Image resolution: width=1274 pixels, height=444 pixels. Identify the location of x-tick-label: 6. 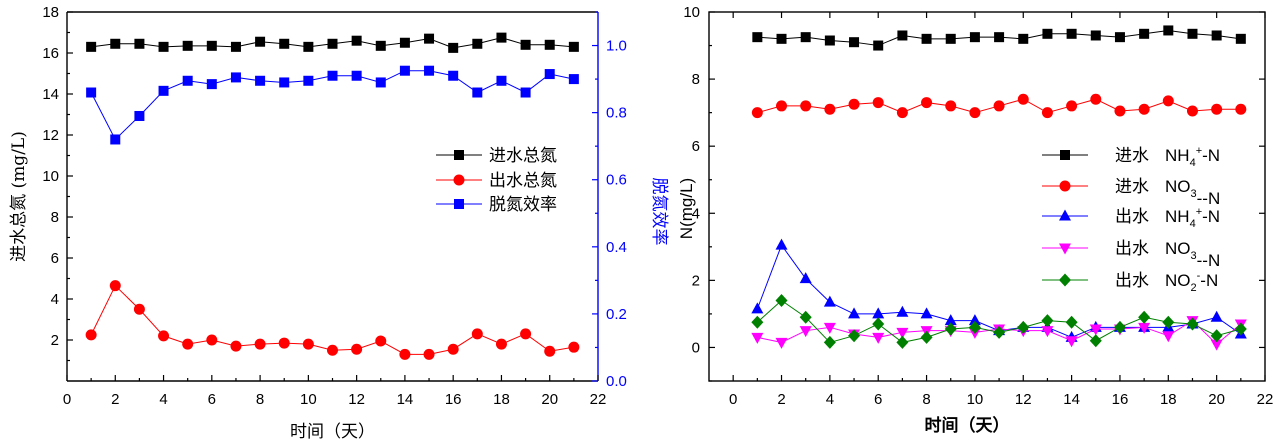
(212, 399).